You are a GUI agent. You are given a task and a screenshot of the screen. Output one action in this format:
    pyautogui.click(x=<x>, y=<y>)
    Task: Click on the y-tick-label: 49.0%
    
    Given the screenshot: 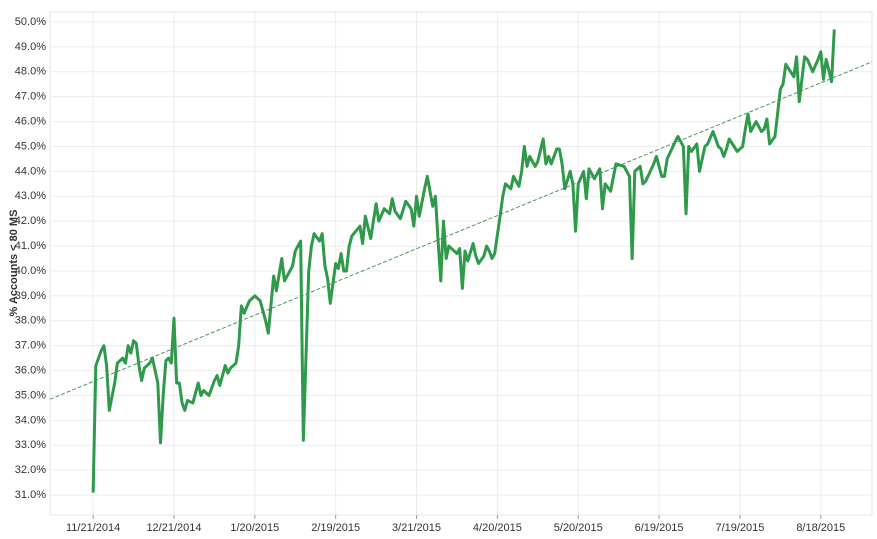 What is the action you would take?
    pyautogui.click(x=30, y=47)
    